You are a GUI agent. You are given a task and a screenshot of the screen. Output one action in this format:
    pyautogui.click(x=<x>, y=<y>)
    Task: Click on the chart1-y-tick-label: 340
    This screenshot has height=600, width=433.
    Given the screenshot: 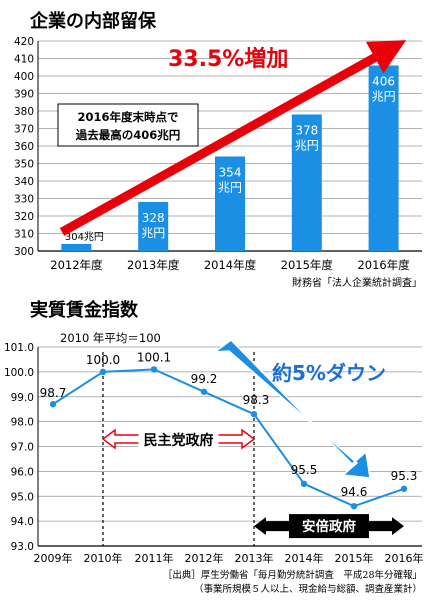 What is the action you would take?
    pyautogui.click(x=24, y=182)
    